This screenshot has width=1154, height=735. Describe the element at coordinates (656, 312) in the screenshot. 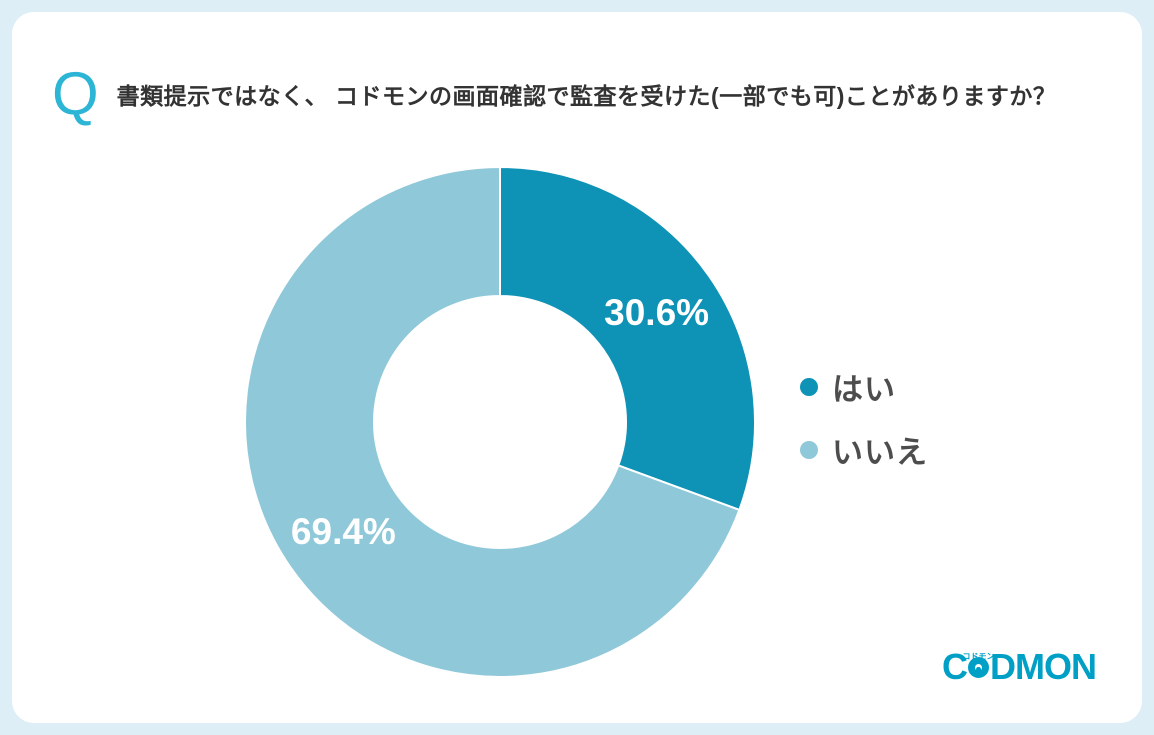

I see `slice-percent-label-0: 30.6%` at that location.